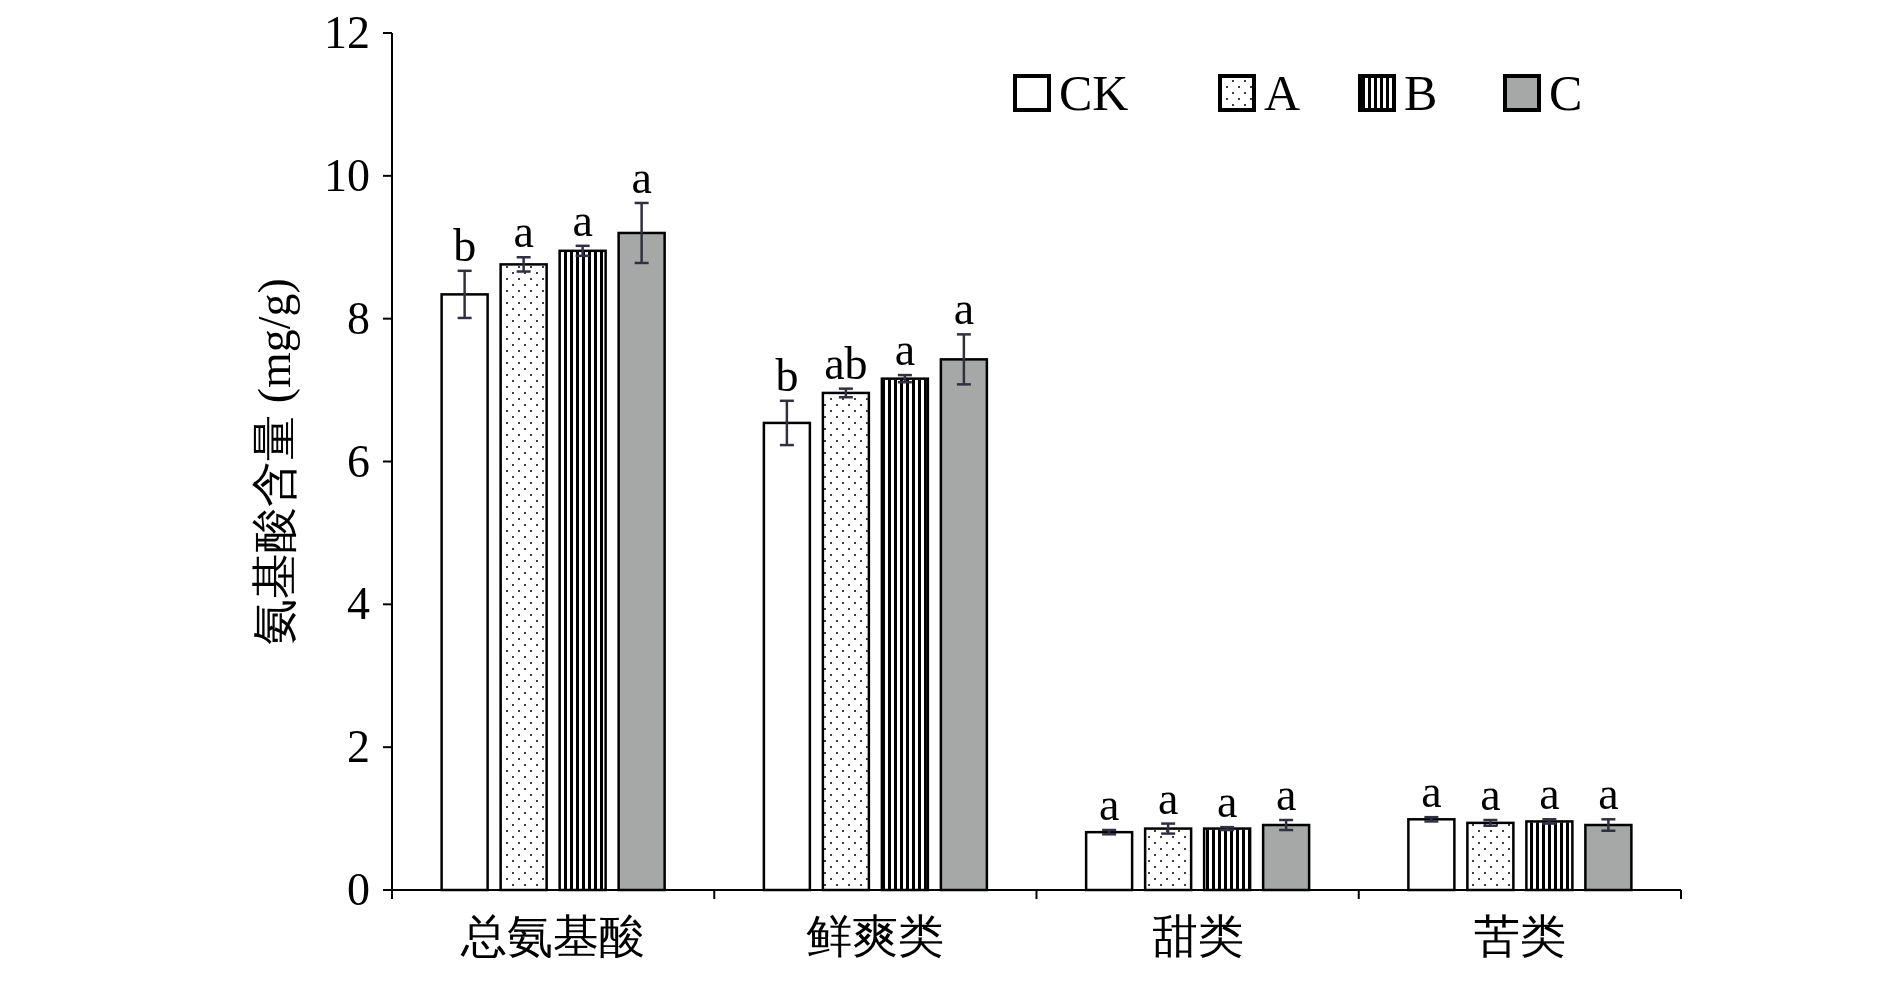  I want to click on x-tick-label: 鲜爽类, so click(875, 936).